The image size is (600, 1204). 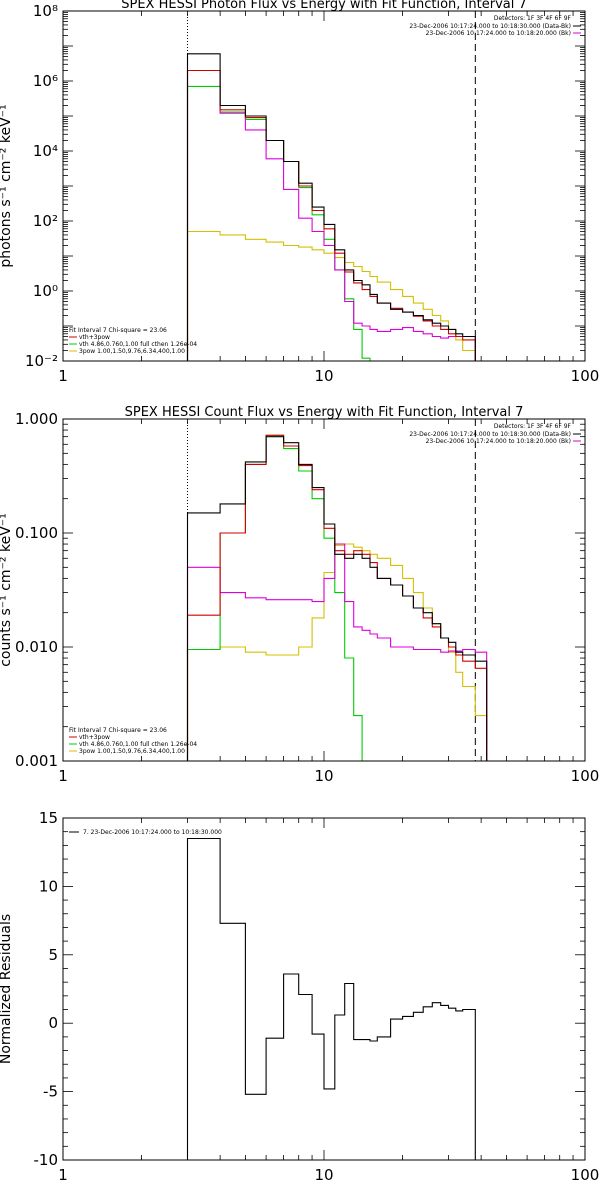 I want to click on y-axis-label: photons s⁻¹ cm⁻² keV⁻¹, so click(x=7, y=185).